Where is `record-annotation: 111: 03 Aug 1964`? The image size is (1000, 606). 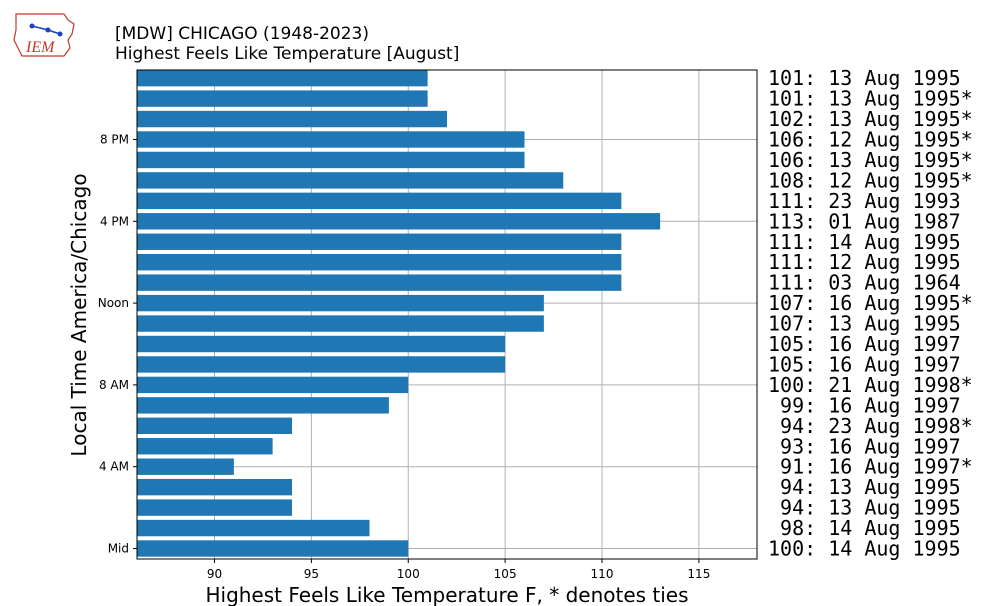 record-annotation: 111: 03 Aug 1964 is located at coordinates (864, 283).